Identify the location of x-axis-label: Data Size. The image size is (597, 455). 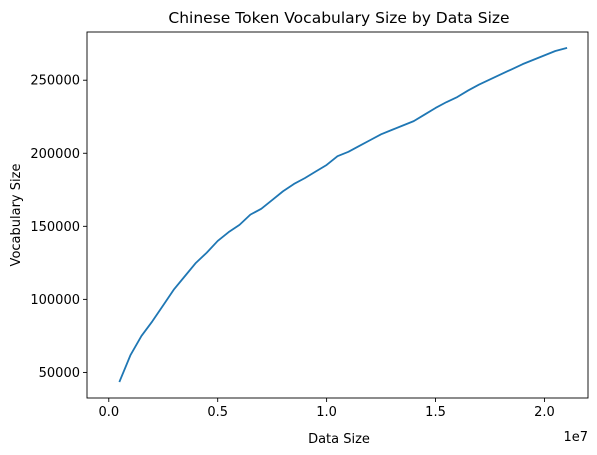
(339, 439).